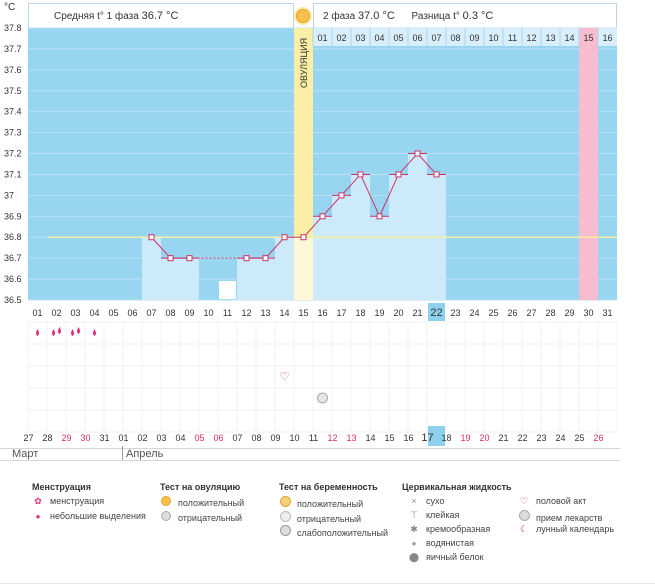 This screenshot has width=655, height=587. I want to click on phase1-value: 36.7 °C, so click(160, 16).